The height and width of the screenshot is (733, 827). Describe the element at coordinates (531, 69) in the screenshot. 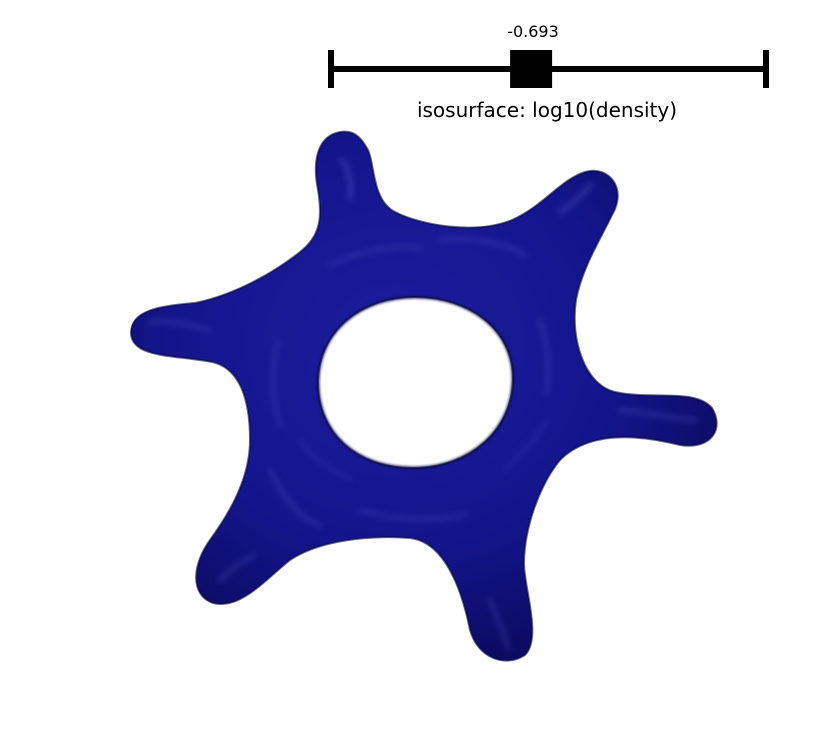

I see `slider-handle` at that location.